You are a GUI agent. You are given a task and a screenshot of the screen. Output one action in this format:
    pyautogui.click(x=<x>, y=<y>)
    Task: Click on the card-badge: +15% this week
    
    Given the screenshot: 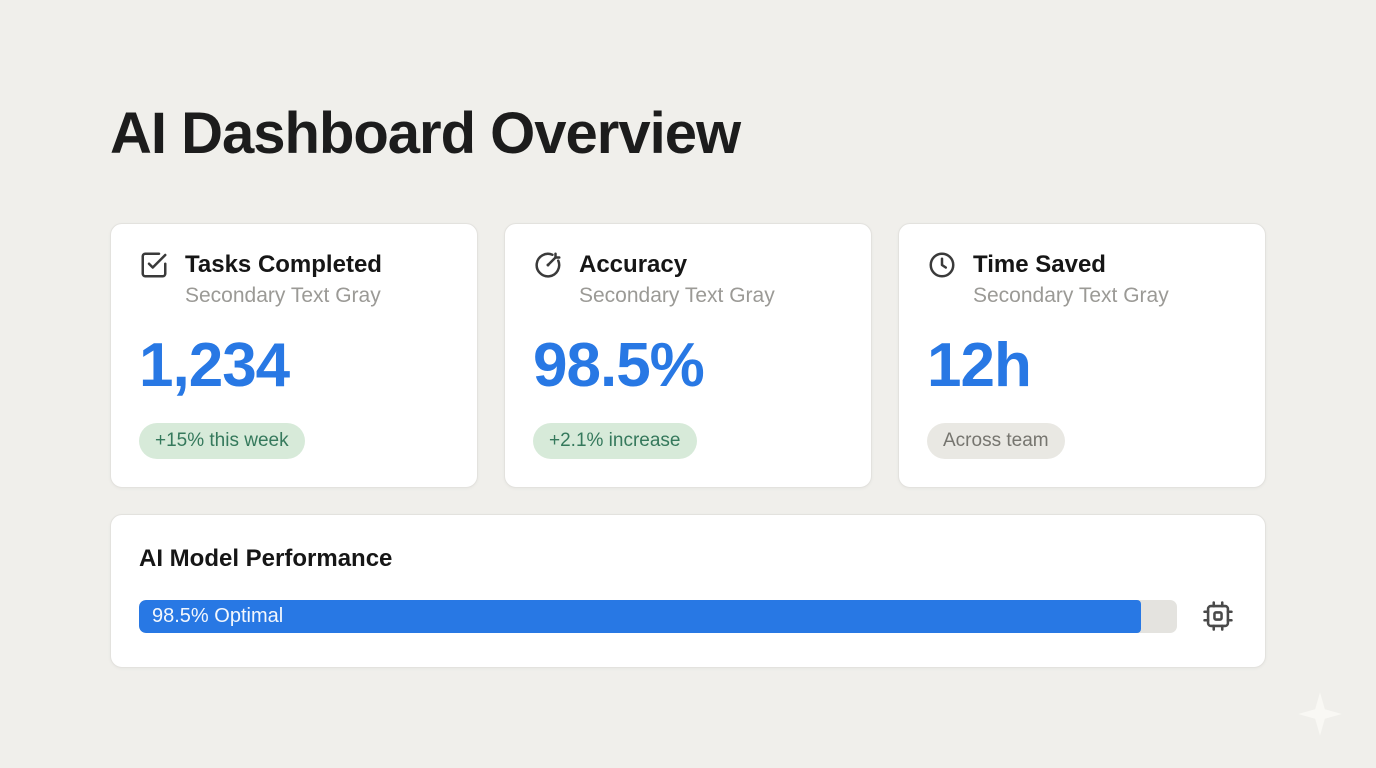 What is the action you would take?
    pyautogui.click(x=222, y=441)
    